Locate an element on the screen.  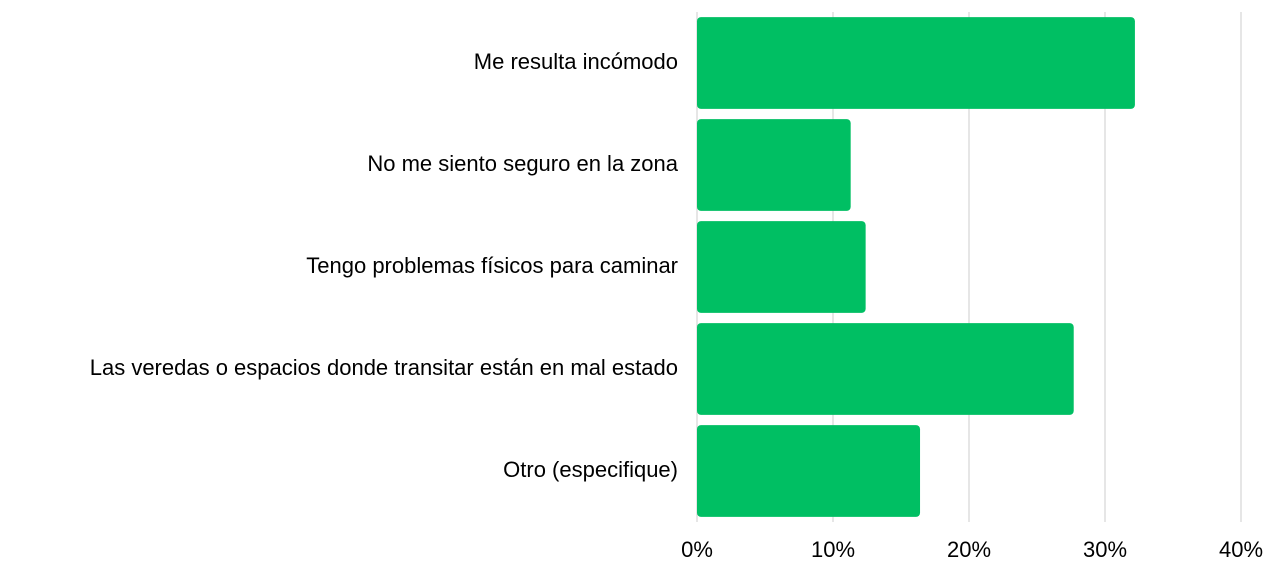
x-tick-label: 40% is located at coordinates (1241, 549).